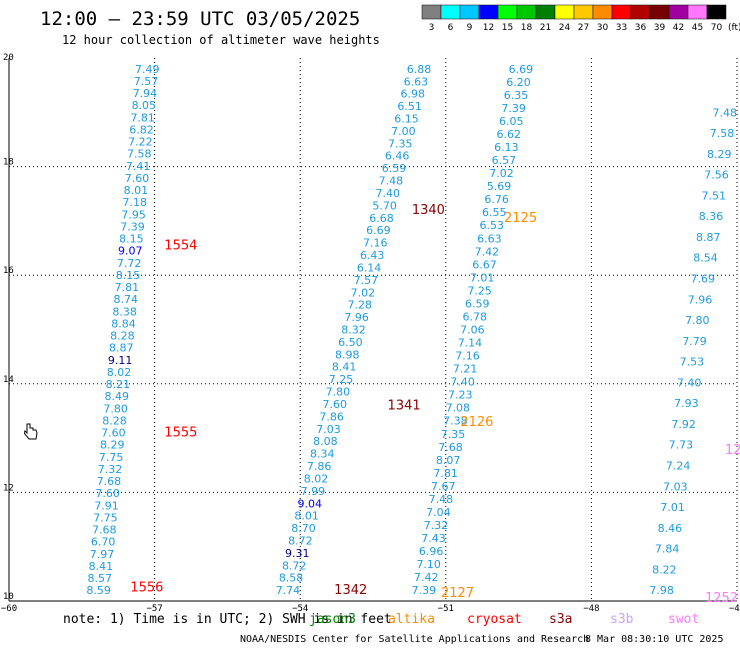  I want to click on wave-height-label: 6.51, so click(409, 106).